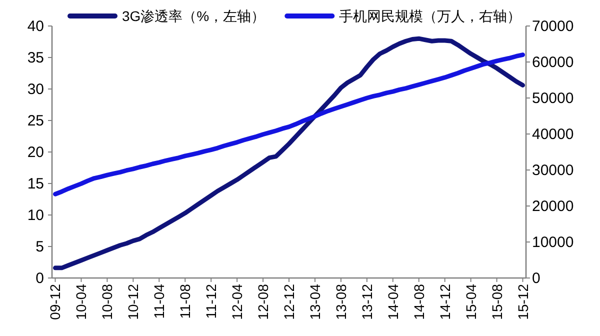 The width and height of the screenshot is (600, 336). What do you see at coordinates (314, 302) in the screenshot?
I see `x-tick-label: 13-04` at bounding box center [314, 302].